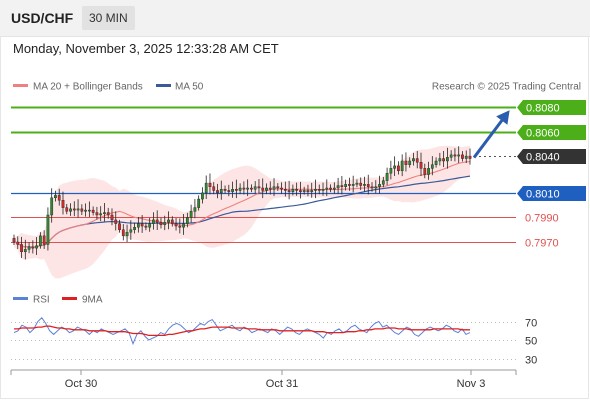  Describe the element at coordinates (471, 384) in the screenshot. I see `x-tick-label: Nov 3` at that location.